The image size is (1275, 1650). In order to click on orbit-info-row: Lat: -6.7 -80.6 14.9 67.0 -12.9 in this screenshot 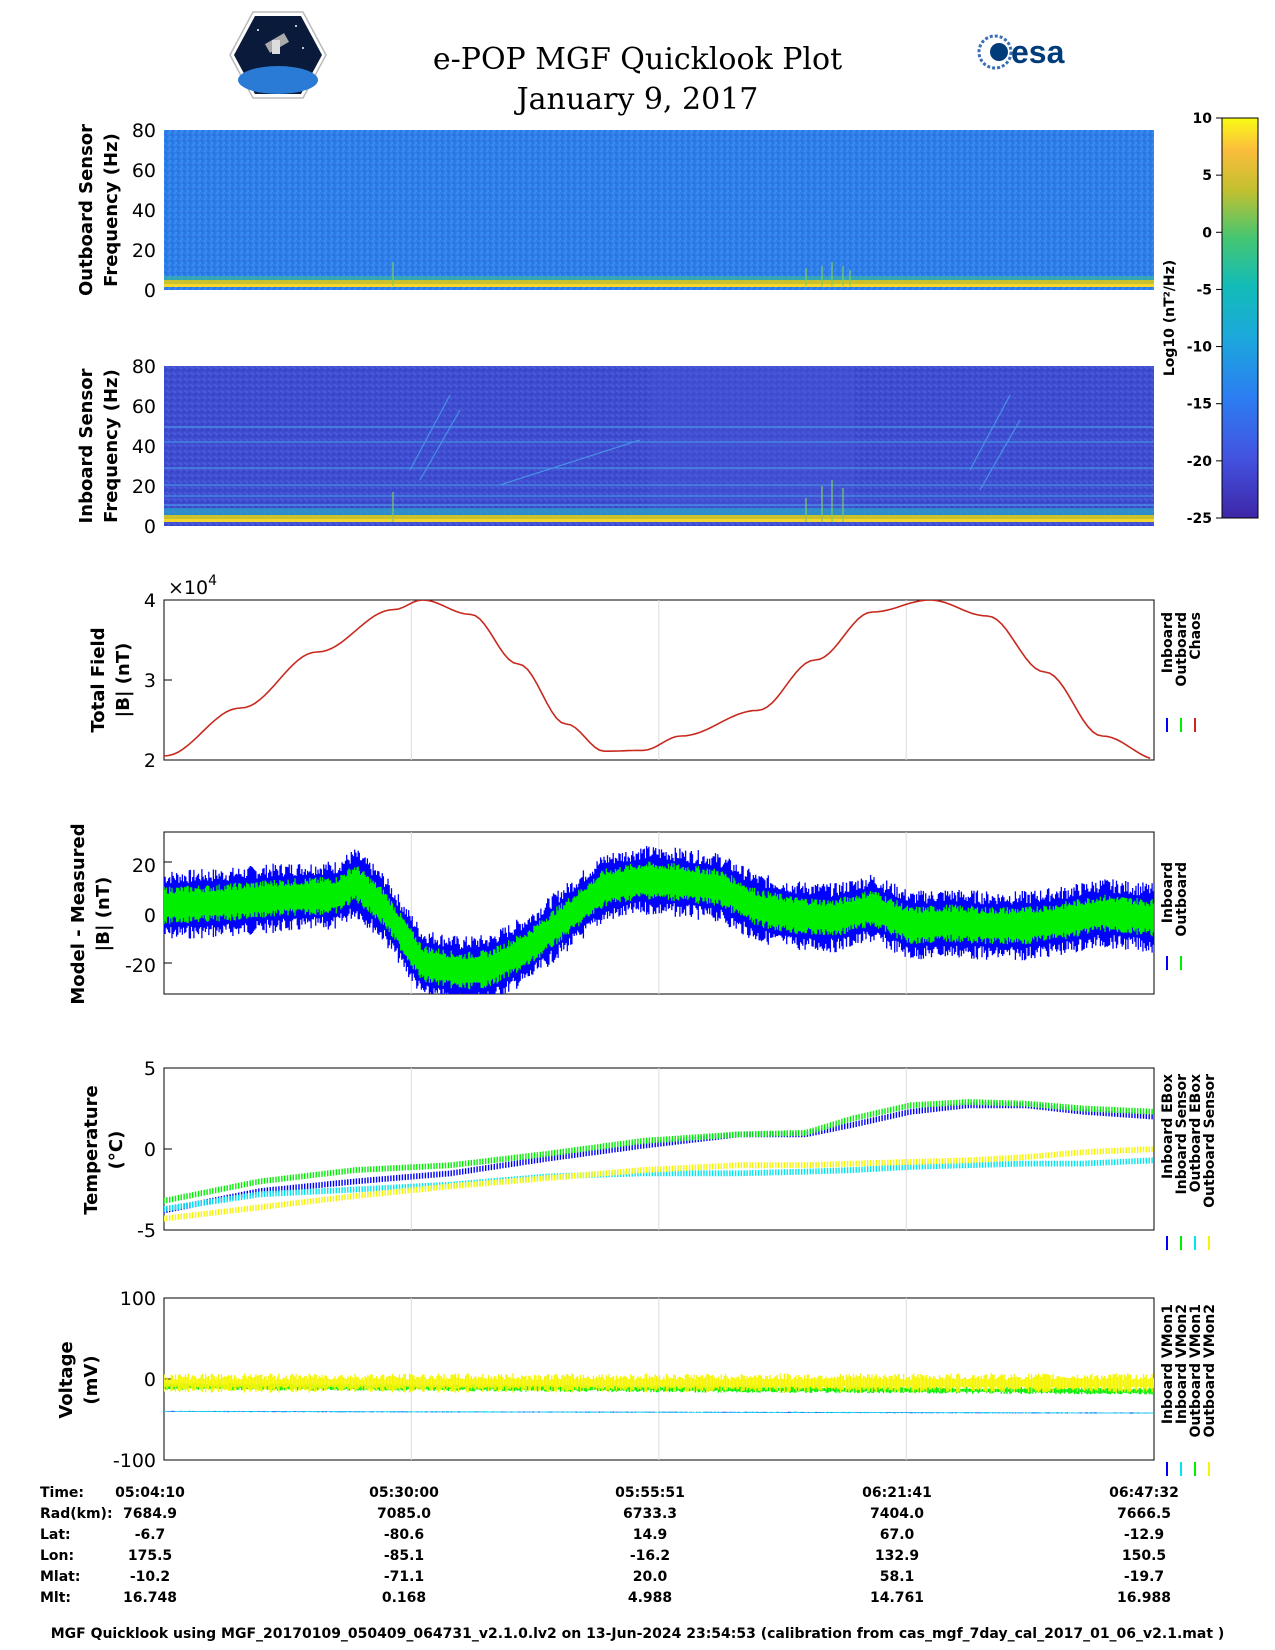, I will do `click(640, 1537)`.